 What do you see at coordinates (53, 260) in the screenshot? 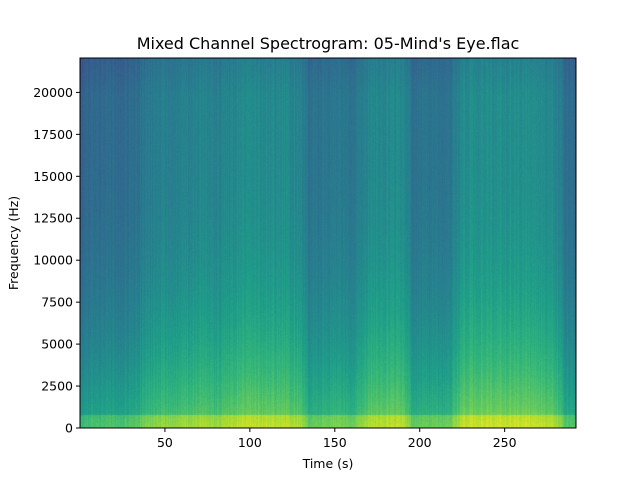
I see `y-tick-label: 10000` at bounding box center [53, 260].